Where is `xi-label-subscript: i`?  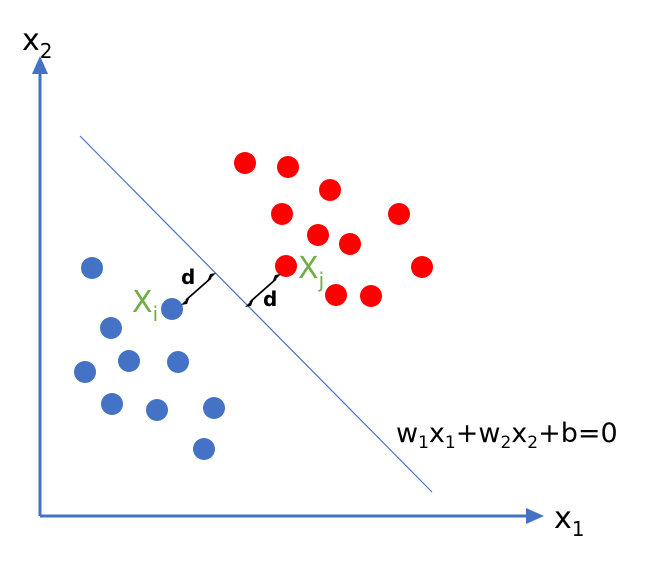
xi-label-subscript: i is located at coordinates (156, 314).